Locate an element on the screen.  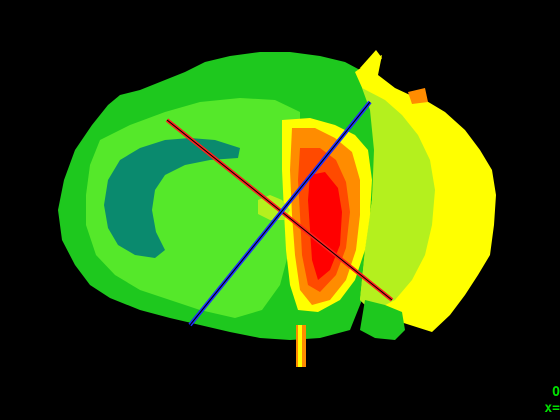
spike-bottom-core is located at coordinates (300, 346).